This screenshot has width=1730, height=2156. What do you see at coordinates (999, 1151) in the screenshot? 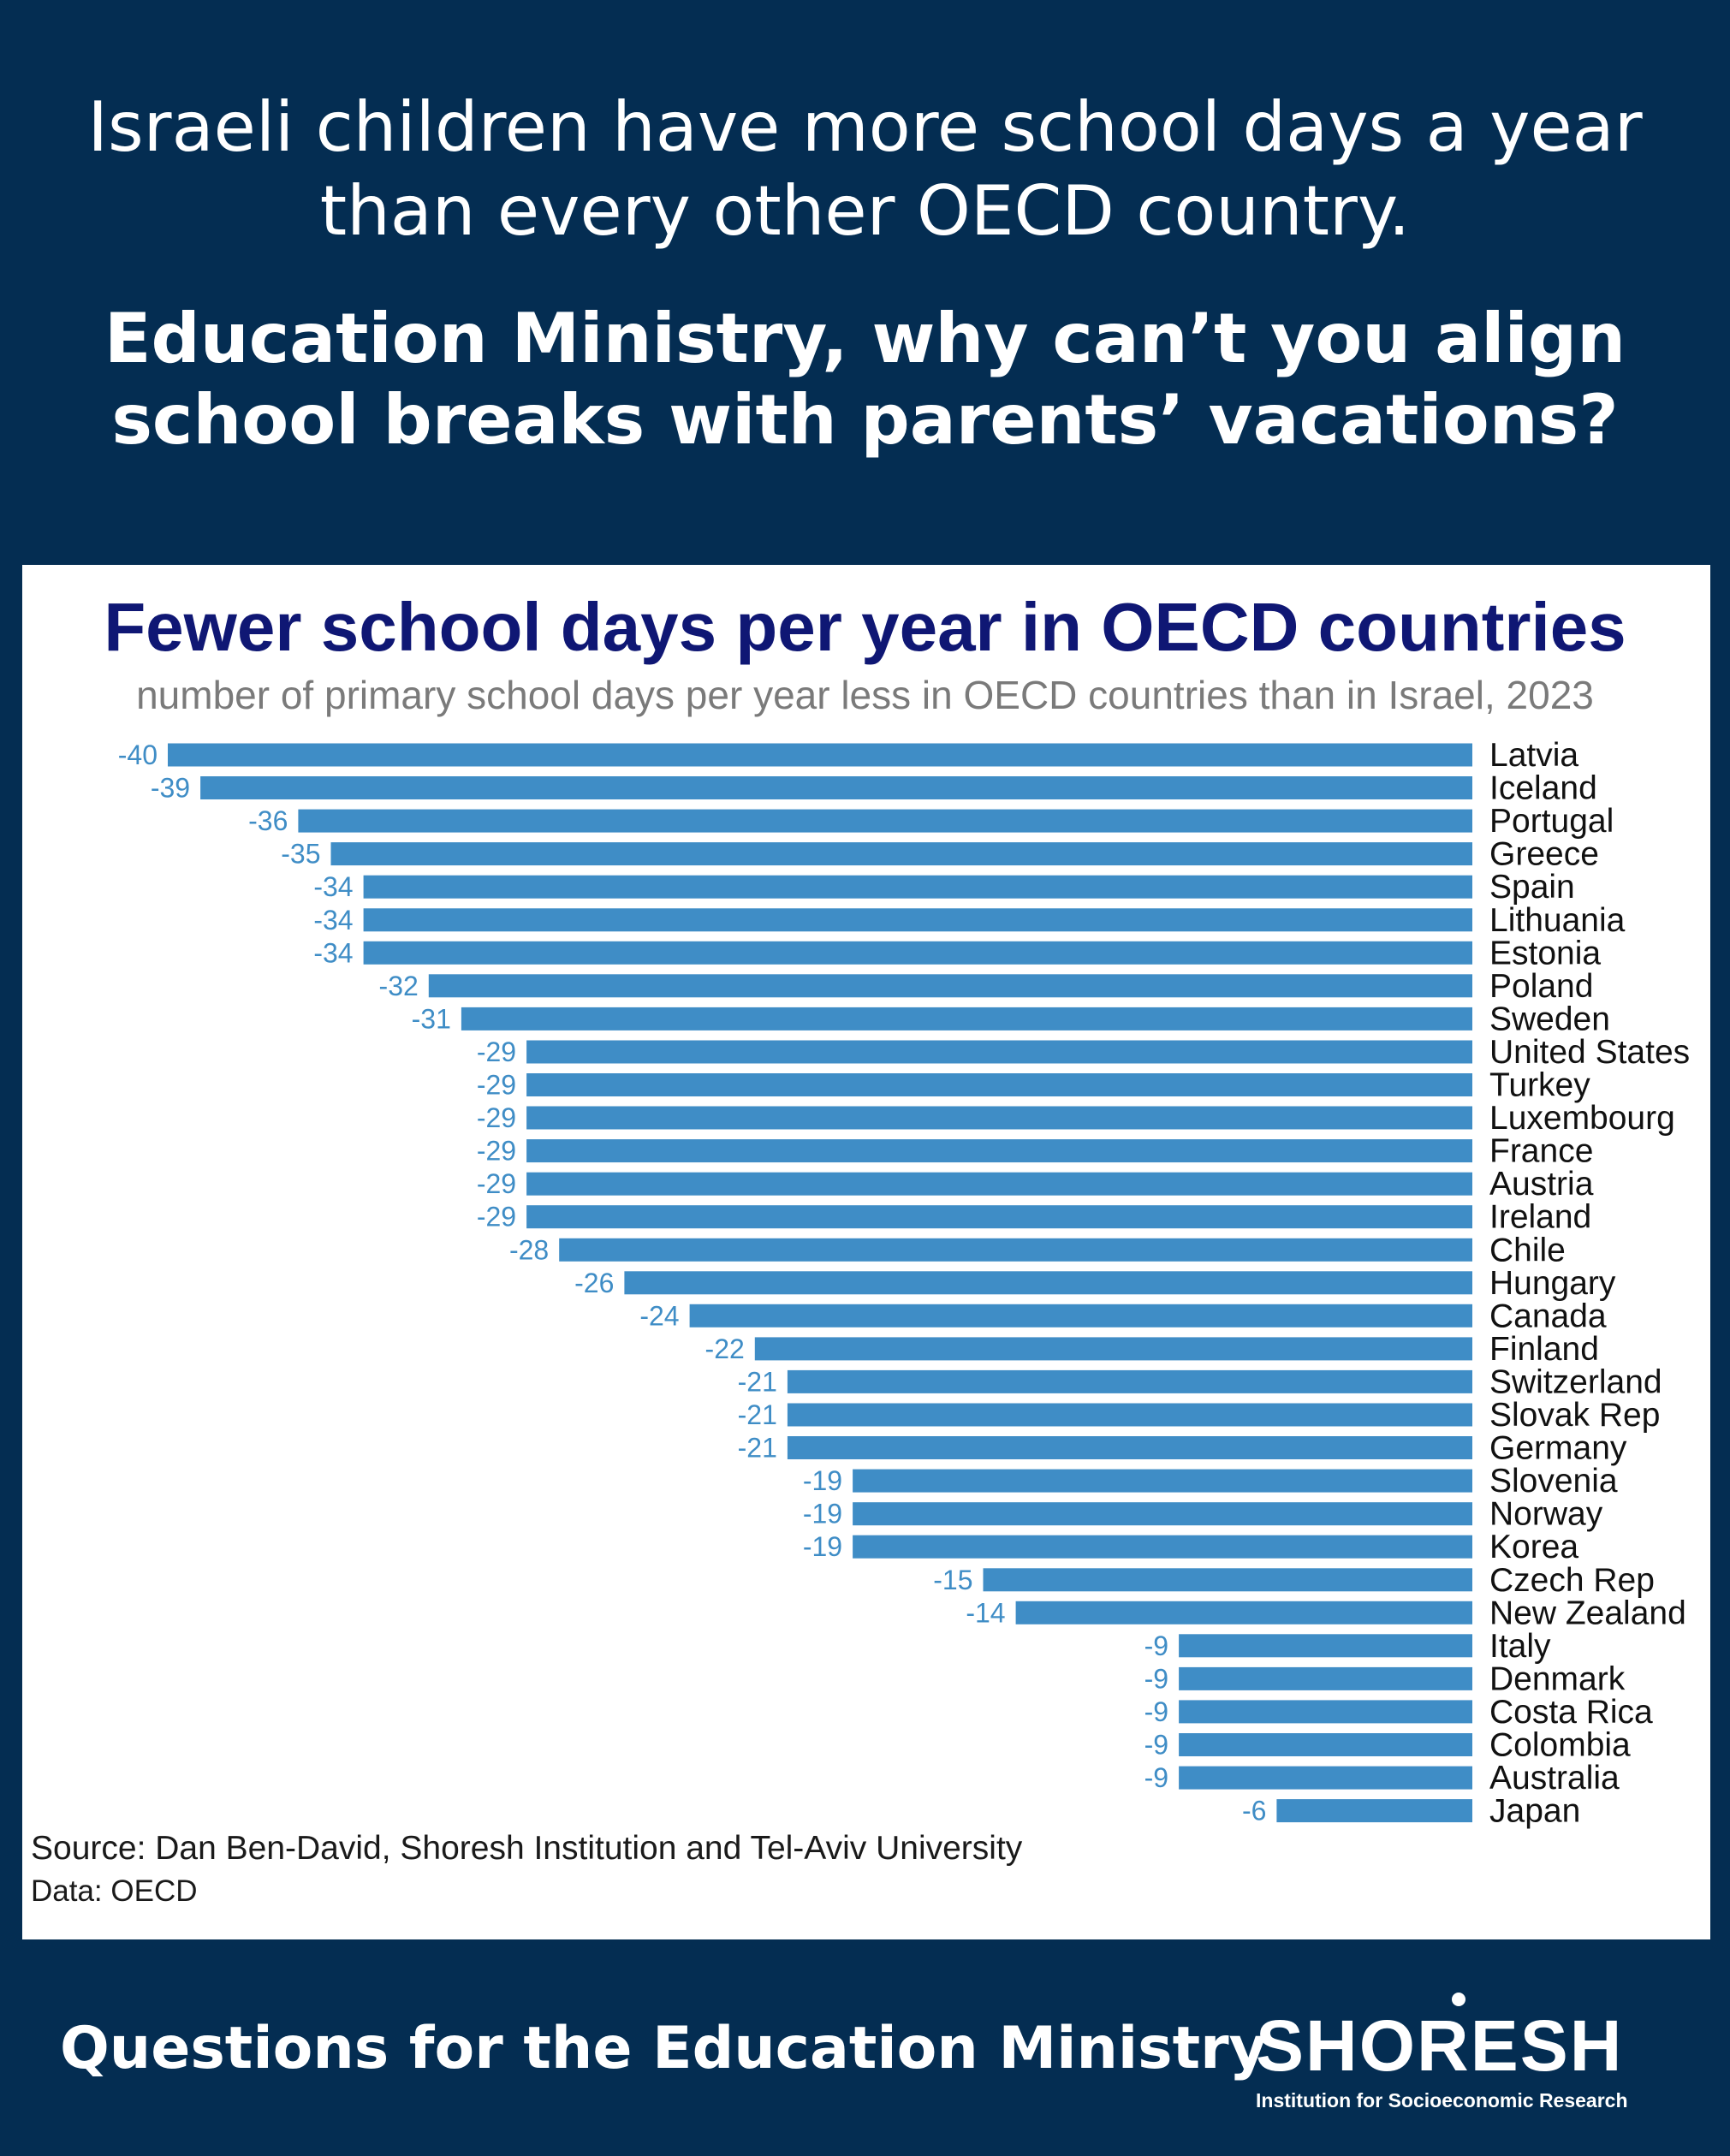
I see `bar-france` at bounding box center [999, 1151].